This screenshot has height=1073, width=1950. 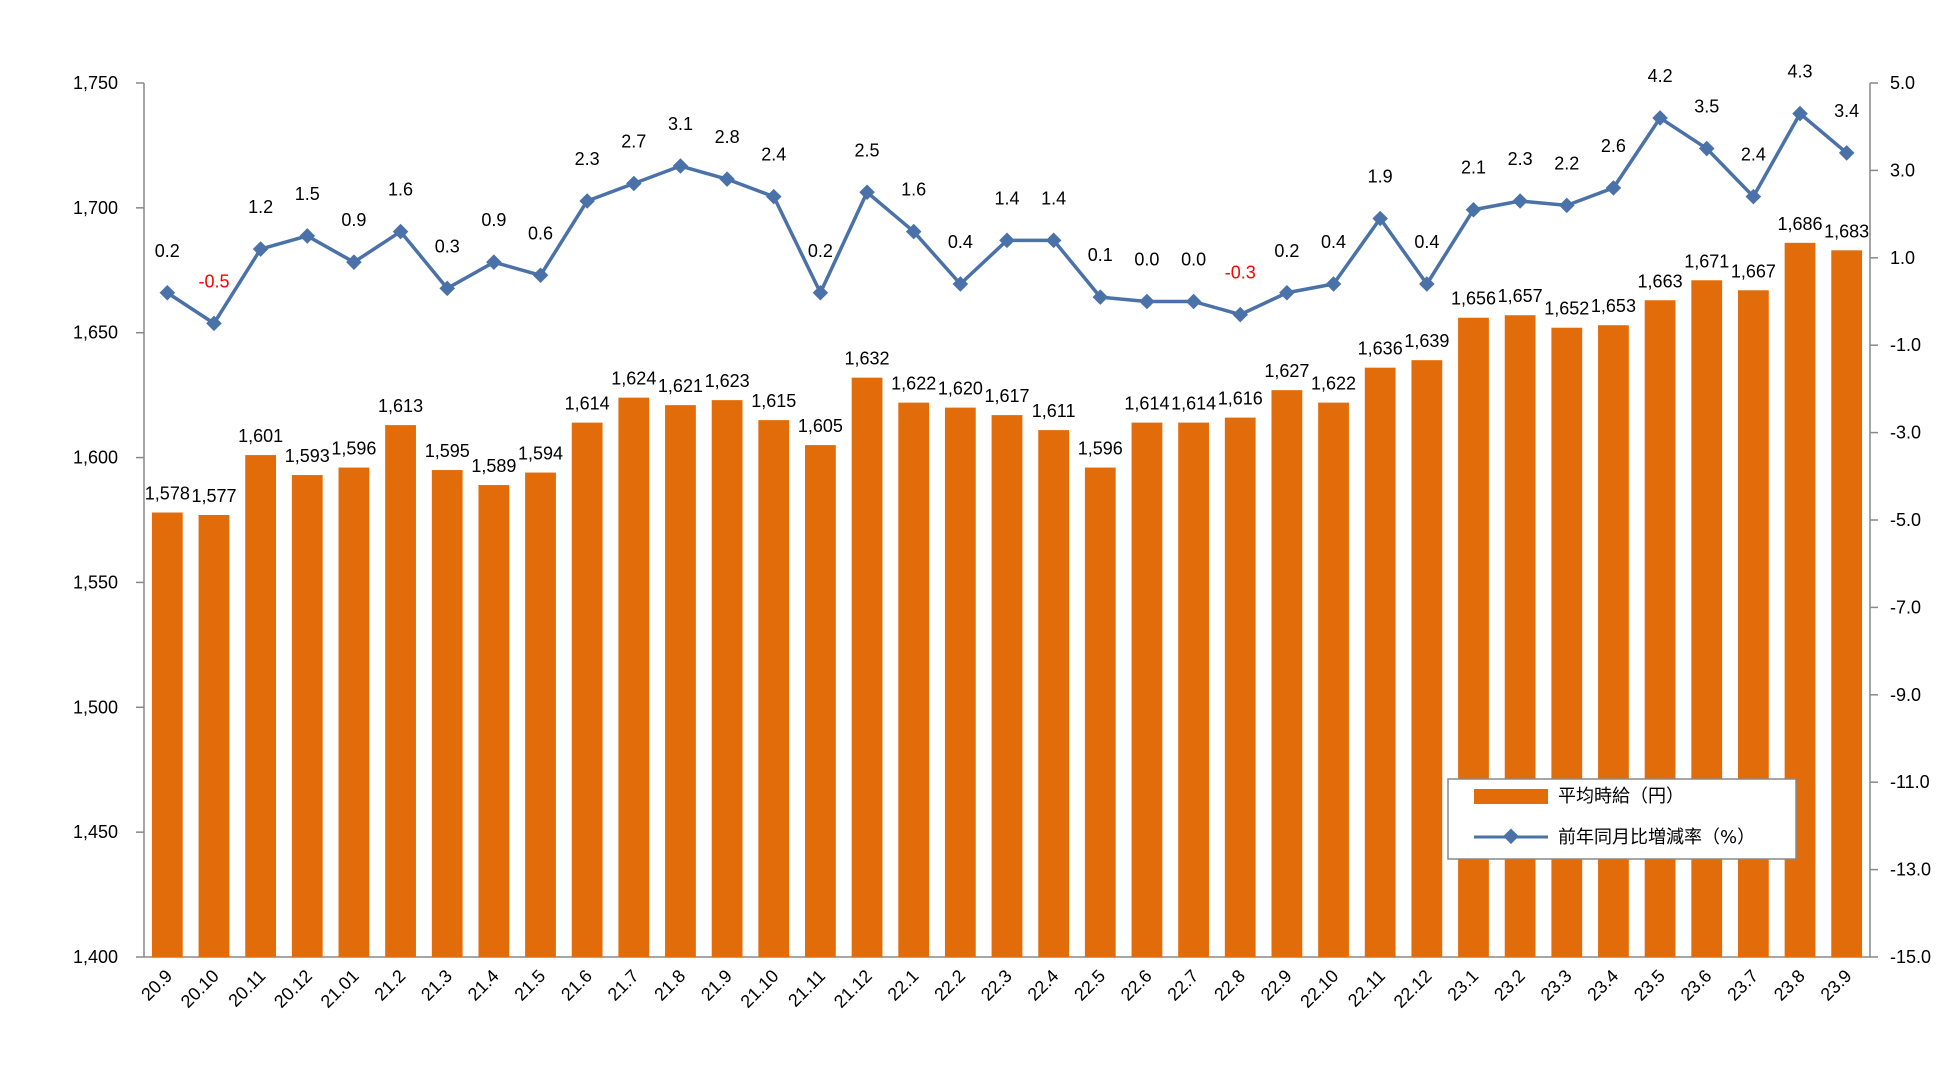 What do you see at coordinates (493, 466) in the screenshot?
I see `bar-value-label: 1,589` at bounding box center [493, 466].